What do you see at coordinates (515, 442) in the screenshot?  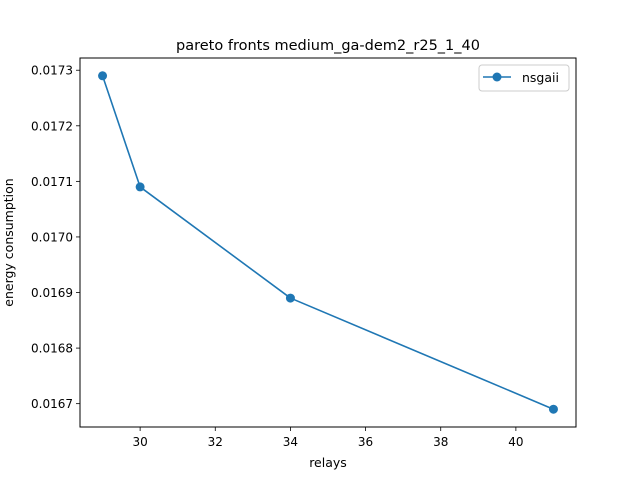 I see `x-tick-label: 40` at bounding box center [515, 442].